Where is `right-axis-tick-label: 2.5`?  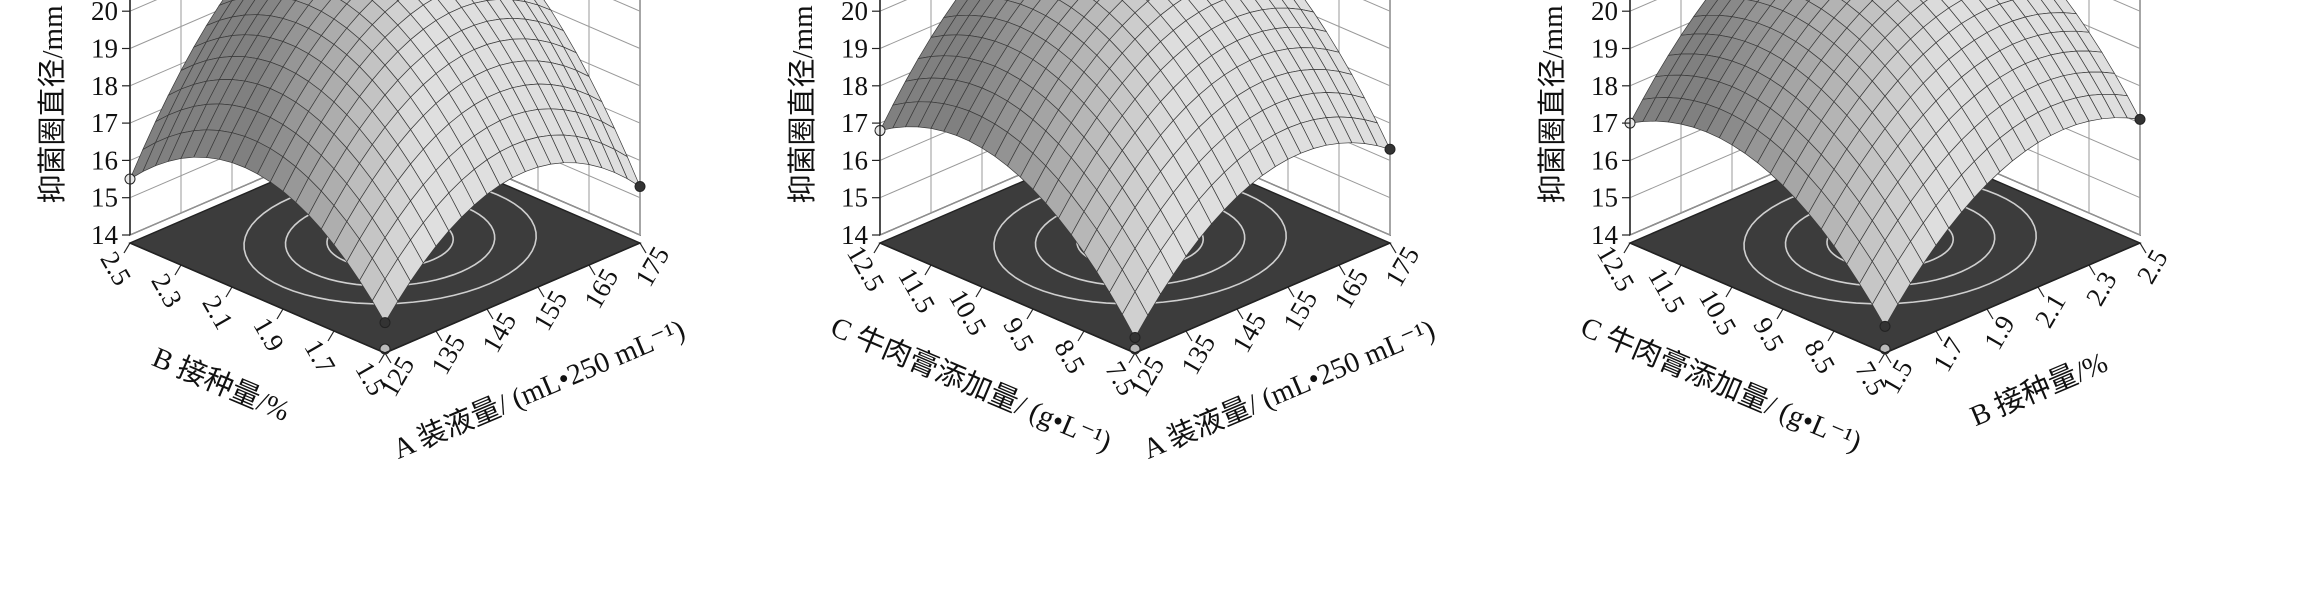 right-axis-tick-label: 2.5 is located at coordinates (2152, 266).